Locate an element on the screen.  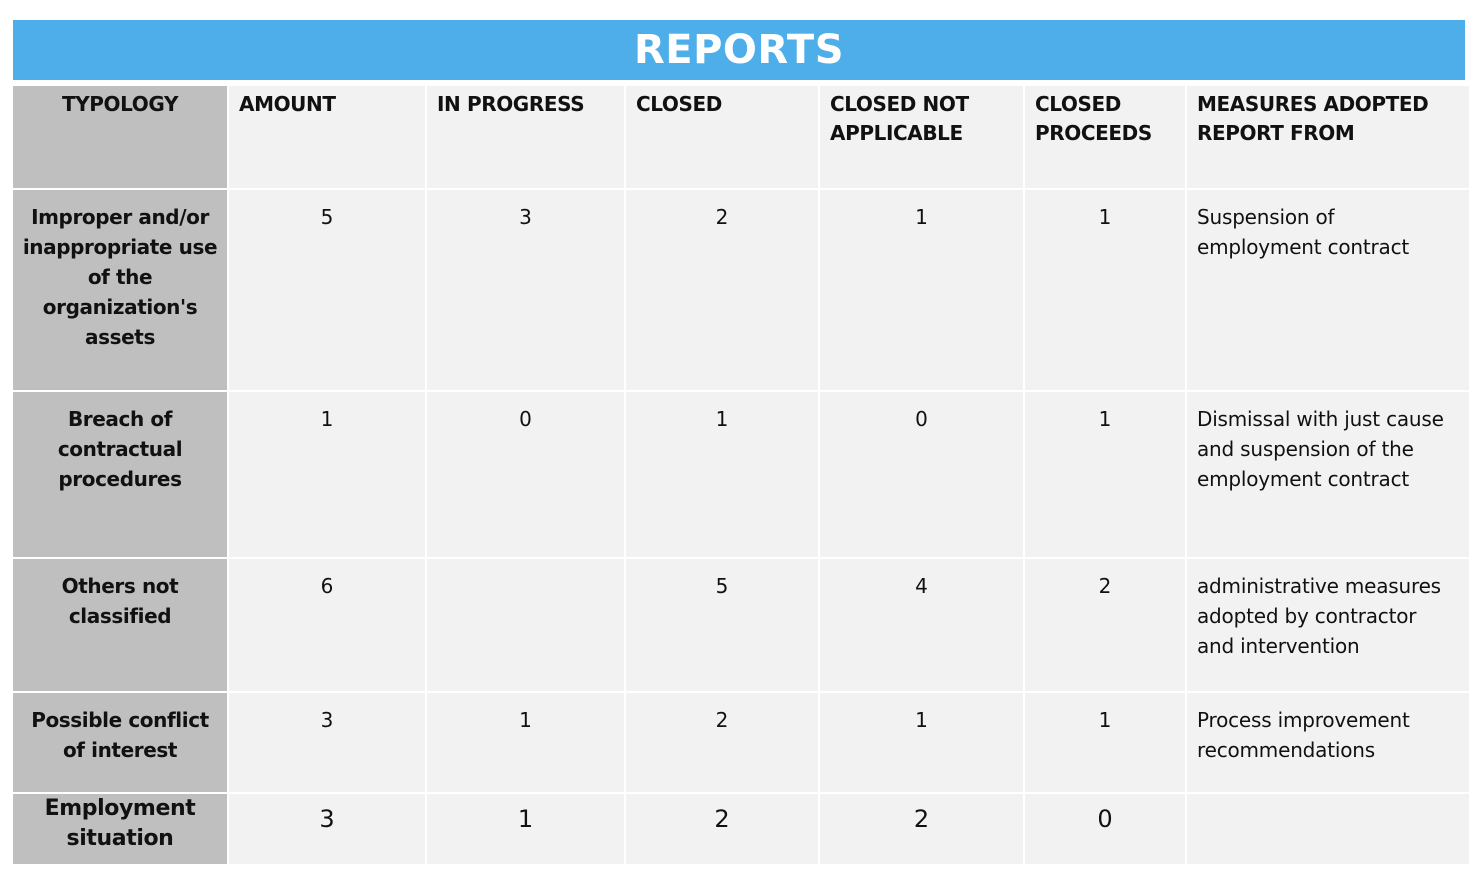
row-in-progress: 3 is located at coordinates (525, 290).